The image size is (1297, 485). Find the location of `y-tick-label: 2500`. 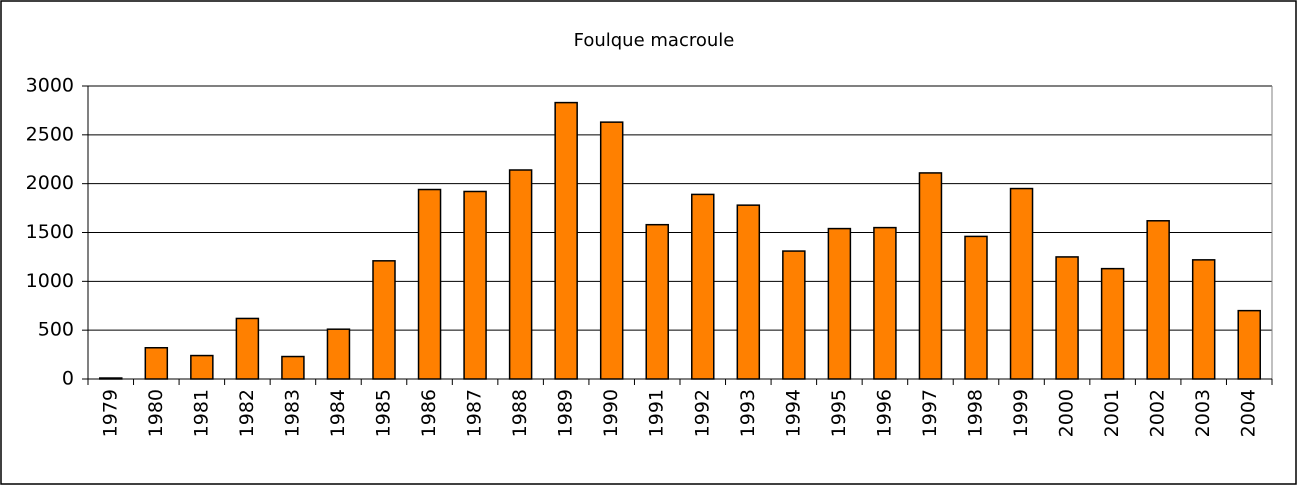

y-tick-label: 2500 is located at coordinates (50, 134).